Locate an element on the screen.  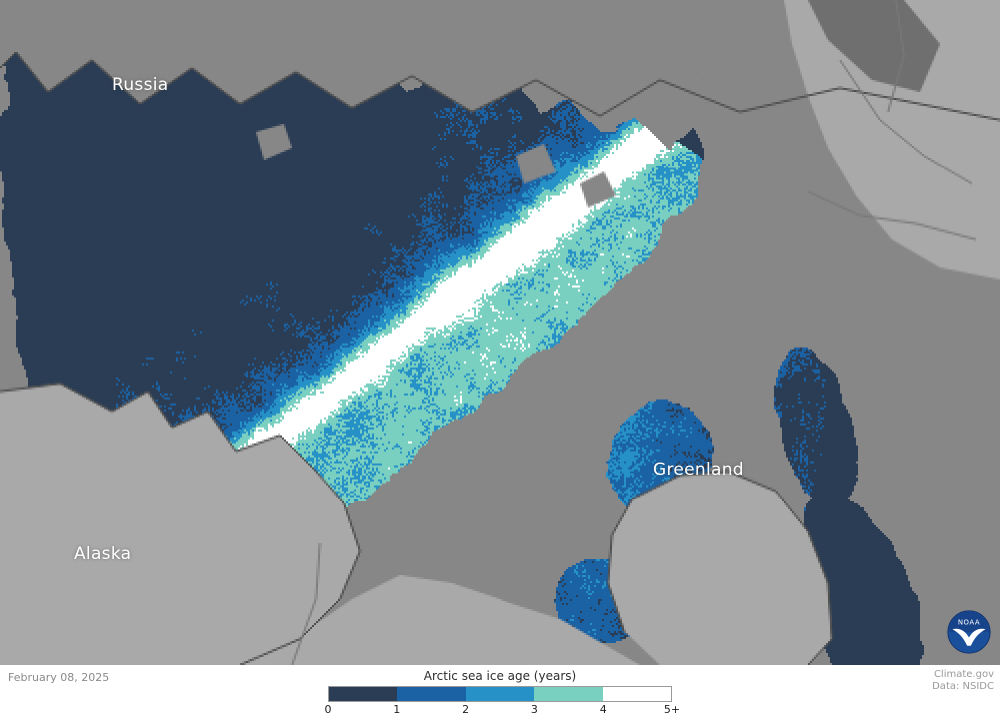
colorbar-tick-1: 1 is located at coordinates (397, 709).